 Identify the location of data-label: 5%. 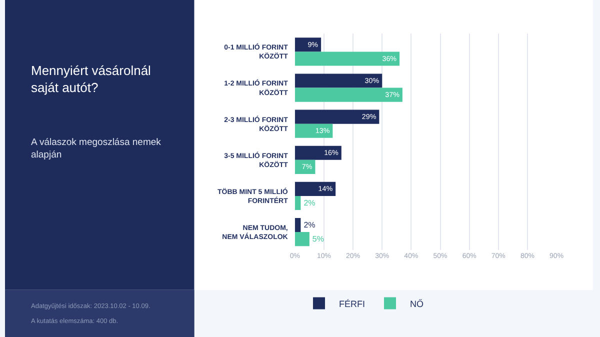
(318, 239).